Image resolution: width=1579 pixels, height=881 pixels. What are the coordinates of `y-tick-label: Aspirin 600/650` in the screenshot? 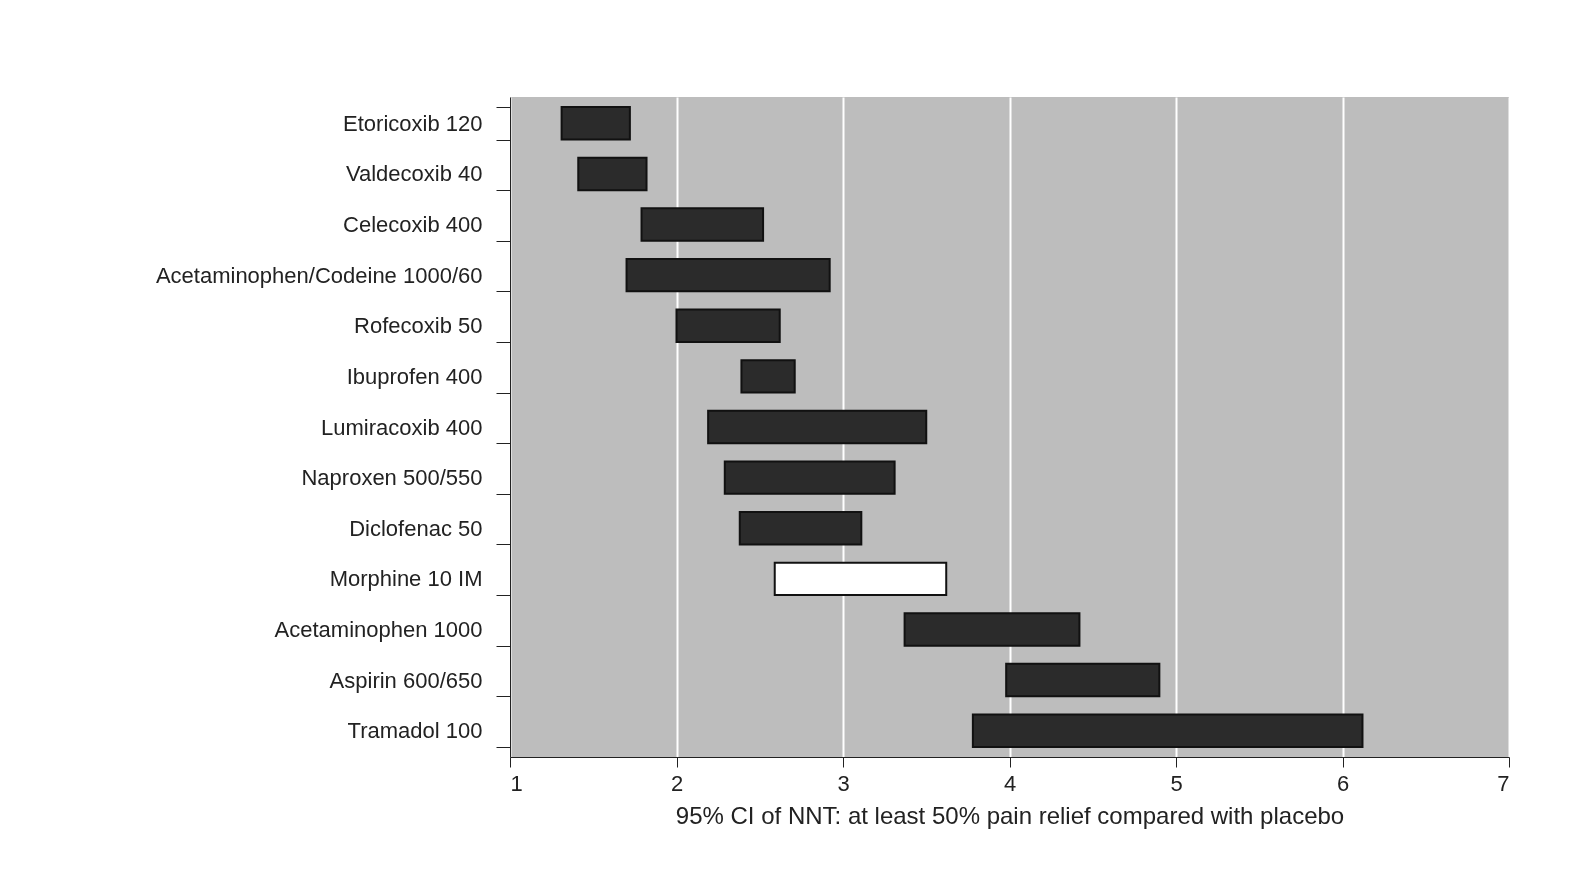 It's located at (406, 680).